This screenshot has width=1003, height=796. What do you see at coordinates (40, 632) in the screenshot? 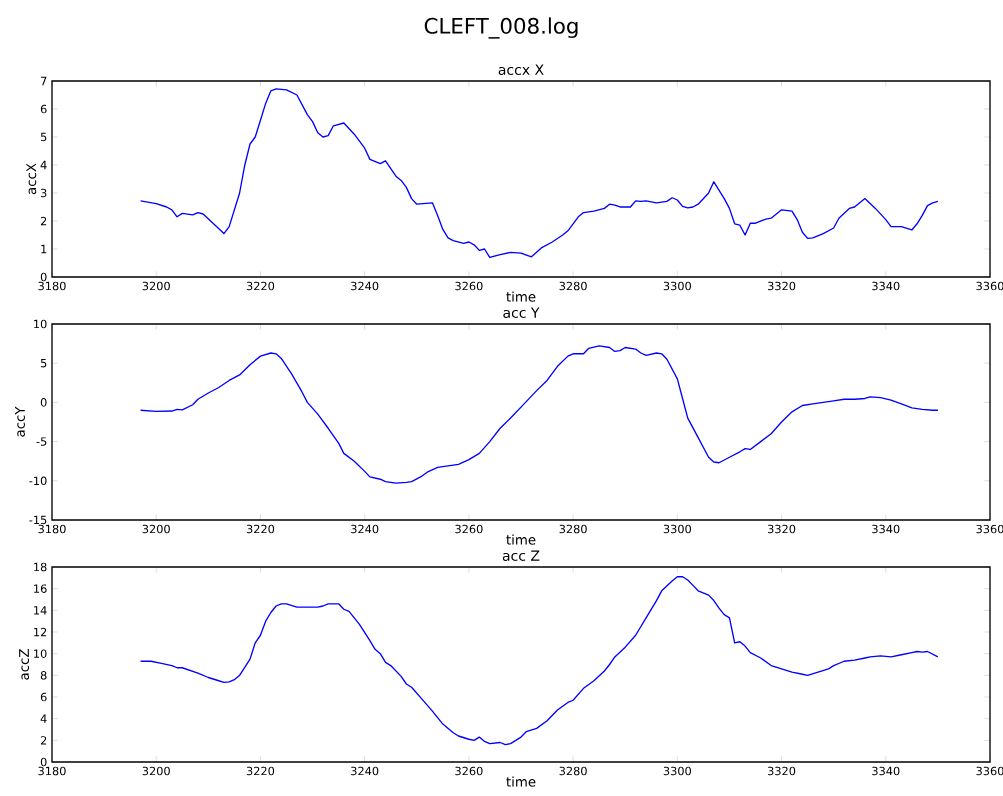
I see `y-tick-label: 12` at bounding box center [40, 632].